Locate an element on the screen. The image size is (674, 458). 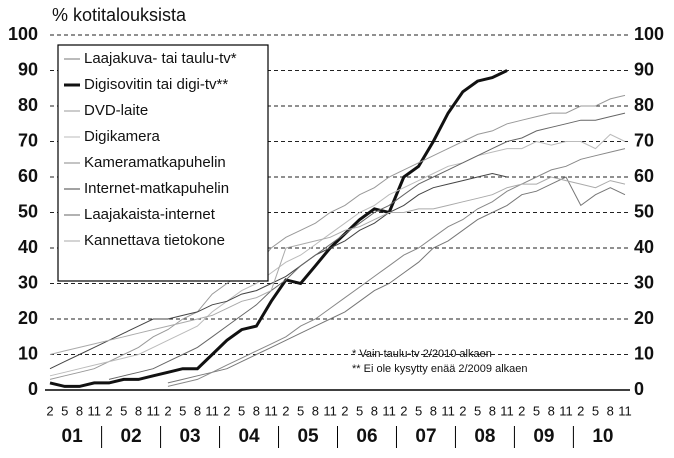
legend-label: Internet-matkapuhelin is located at coordinates (156, 188).